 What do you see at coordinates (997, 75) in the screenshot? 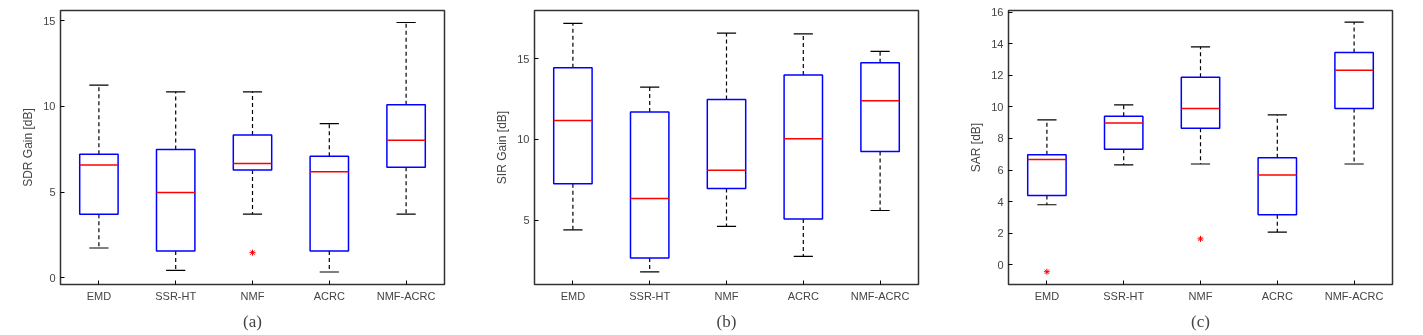
I see `y-tick-label: 12` at bounding box center [997, 75].